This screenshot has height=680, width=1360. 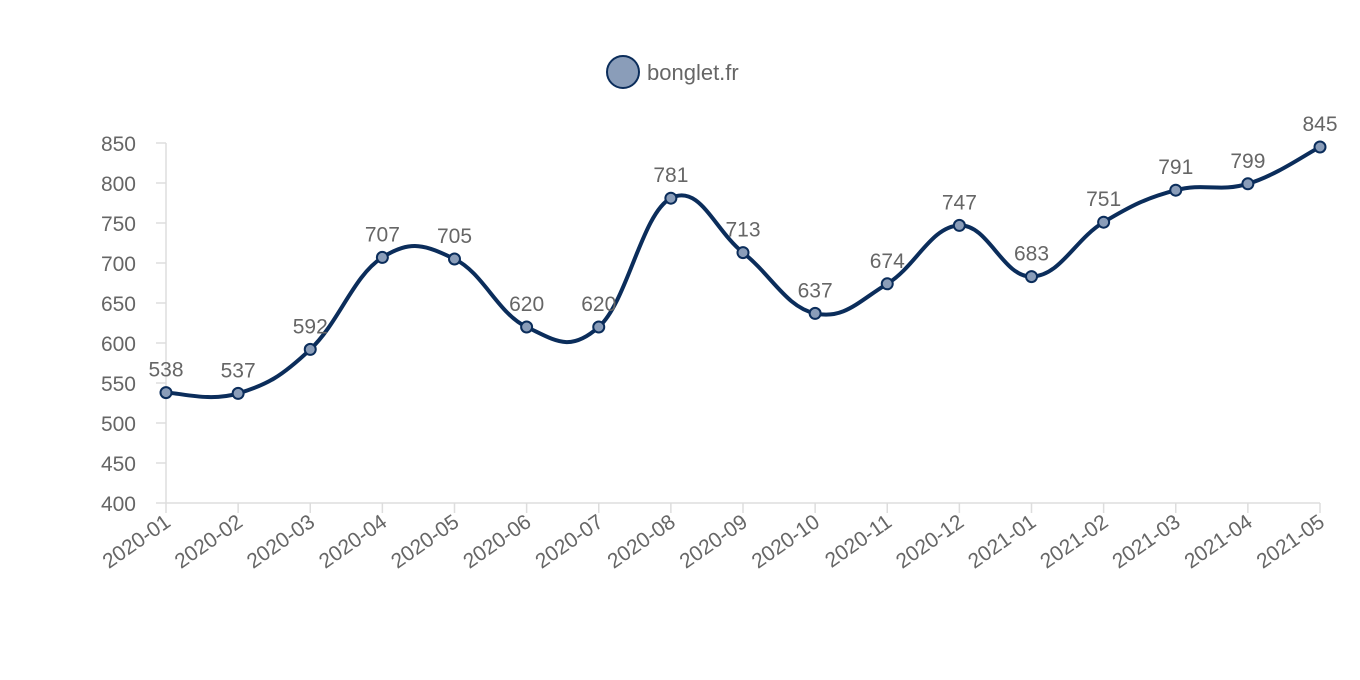 What do you see at coordinates (137, 541) in the screenshot?
I see `x-tick-label: 2020-01` at bounding box center [137, 541].